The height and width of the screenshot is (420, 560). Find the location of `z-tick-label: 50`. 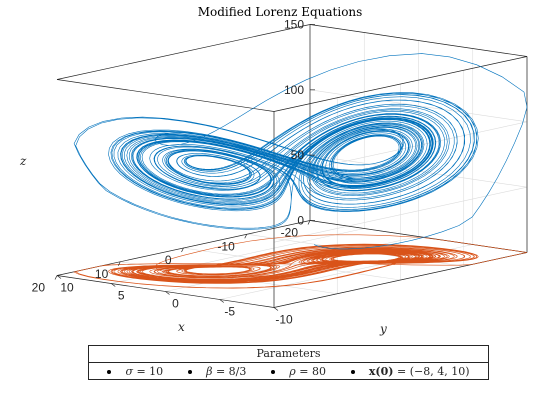

z-tick-label: 50 is located at coordinates (298, 155).